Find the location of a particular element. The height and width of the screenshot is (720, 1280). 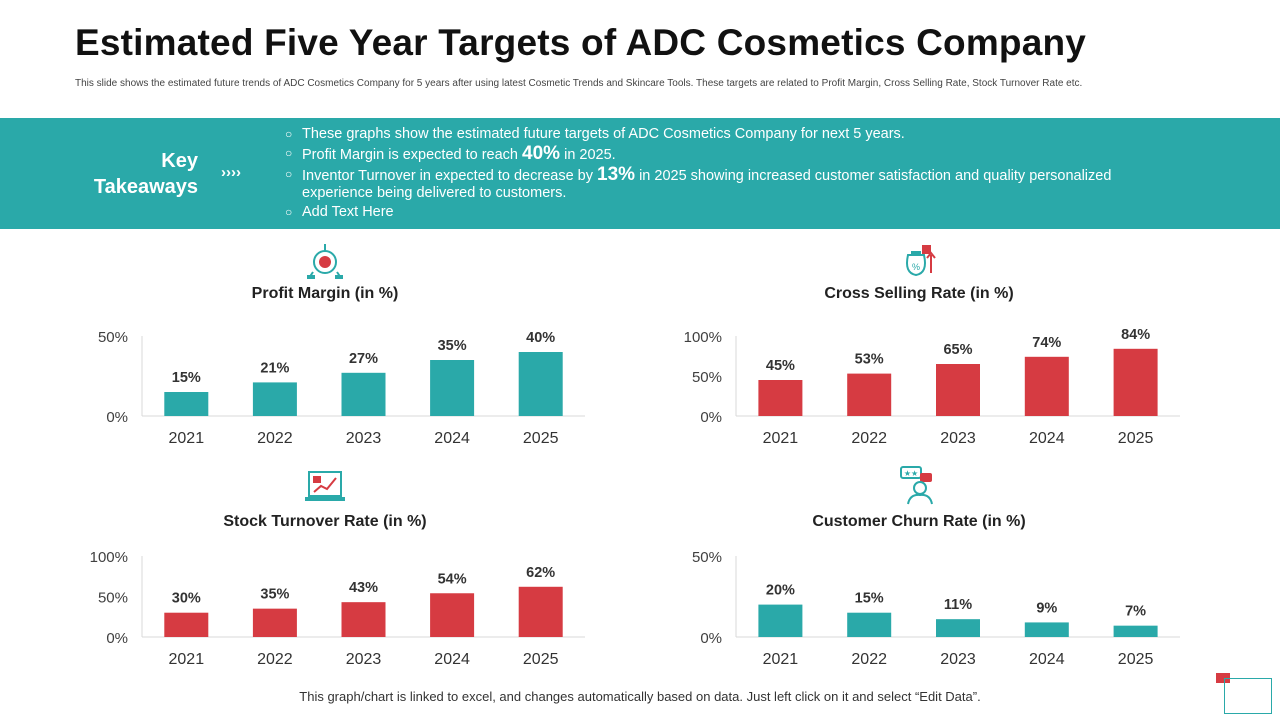

churn-rate-data-label: 15% is located at coordinates (869, 599).